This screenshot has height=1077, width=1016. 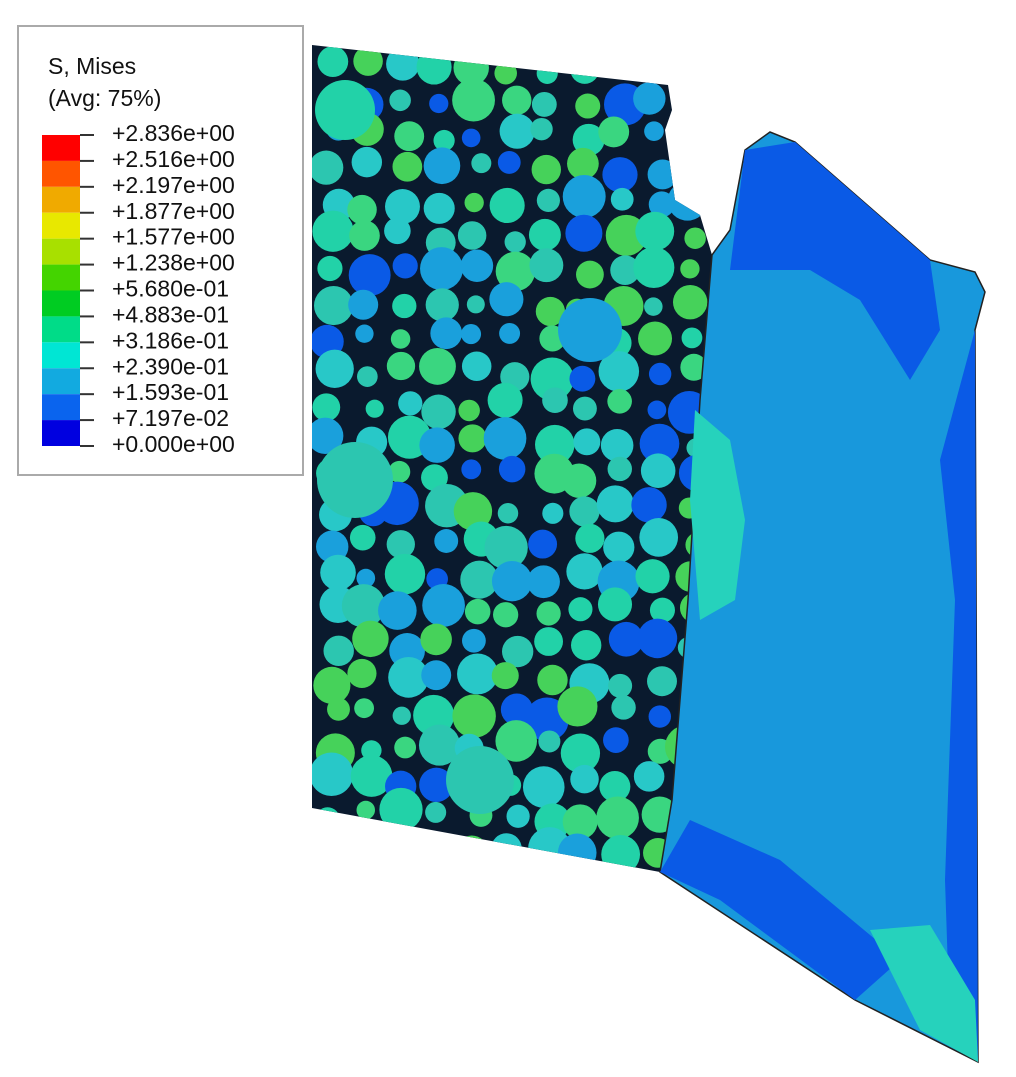 I want to click on level-label: +7.197e-02, so click(x=170, y=418).